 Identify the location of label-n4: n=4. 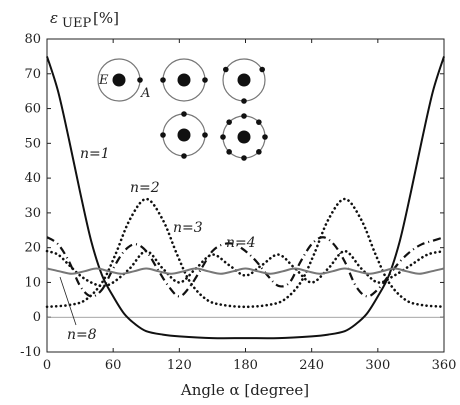
(241, 243).